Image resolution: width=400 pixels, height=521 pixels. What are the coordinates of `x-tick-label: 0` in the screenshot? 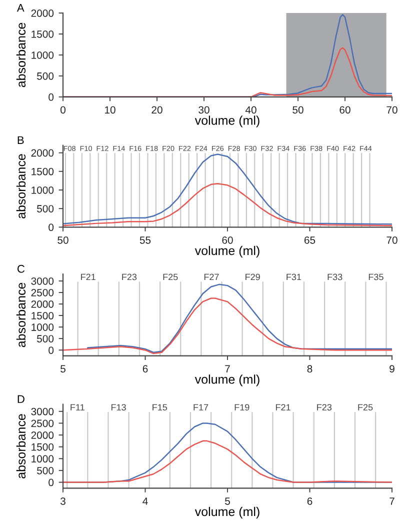 It's located at (63, 110).